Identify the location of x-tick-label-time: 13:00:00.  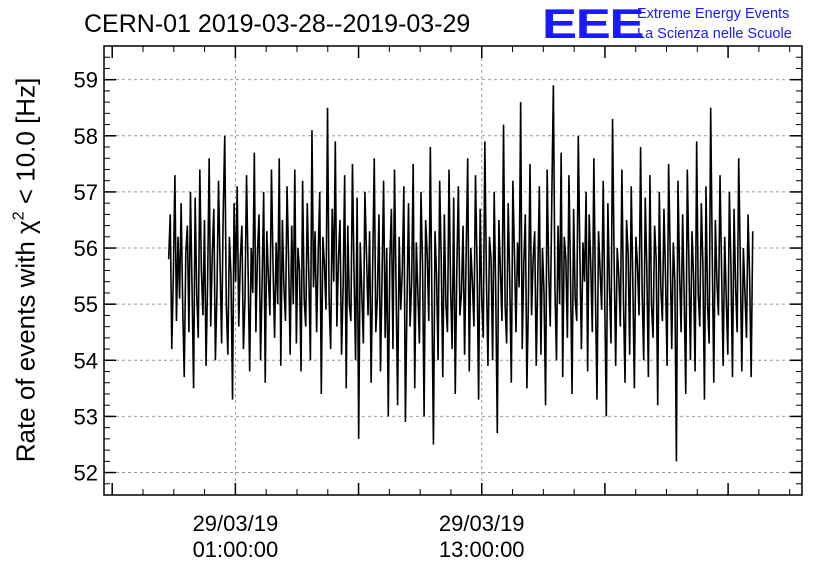
(482, 549).